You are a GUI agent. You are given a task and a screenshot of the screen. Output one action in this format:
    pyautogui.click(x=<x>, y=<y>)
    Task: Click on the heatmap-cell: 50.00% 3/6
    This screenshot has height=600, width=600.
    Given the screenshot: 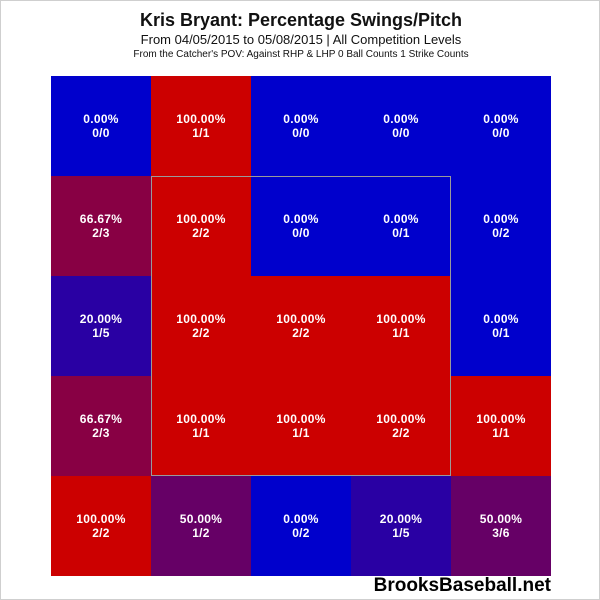 What is the action you would take?
    pyautogui.click(x=501, y=526)
    